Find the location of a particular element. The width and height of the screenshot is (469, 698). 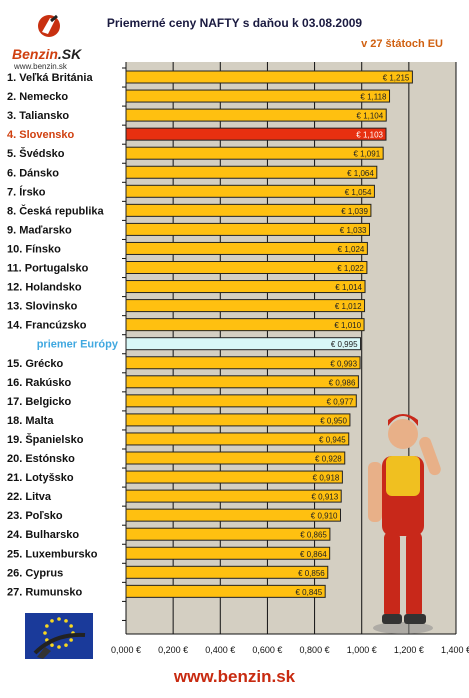

category-label: 26. Cyprus is located at coordinates (35, 573).